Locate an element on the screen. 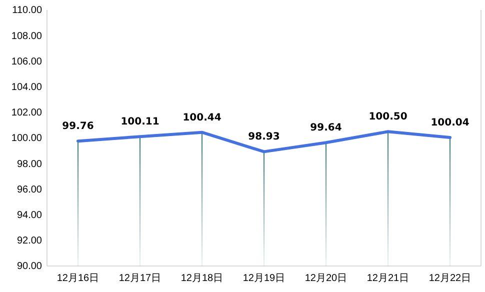 The image size is (485, 292). x-tick-label: 12月19日 is located at coordinates (264, 278).